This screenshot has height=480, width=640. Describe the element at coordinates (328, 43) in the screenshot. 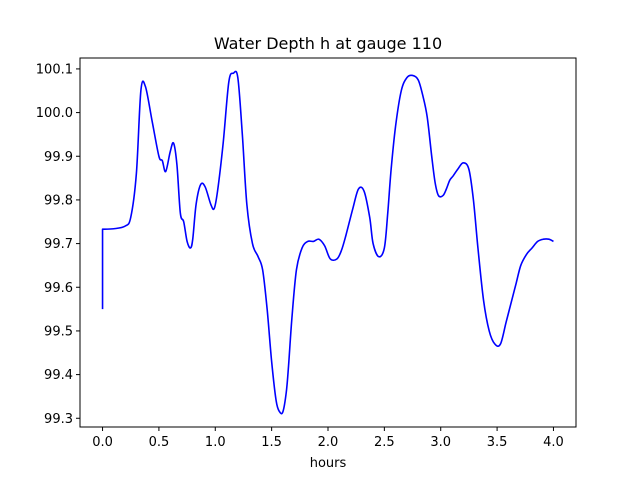

I see `chart-title: Water Depth h at gauge 110` at that location.